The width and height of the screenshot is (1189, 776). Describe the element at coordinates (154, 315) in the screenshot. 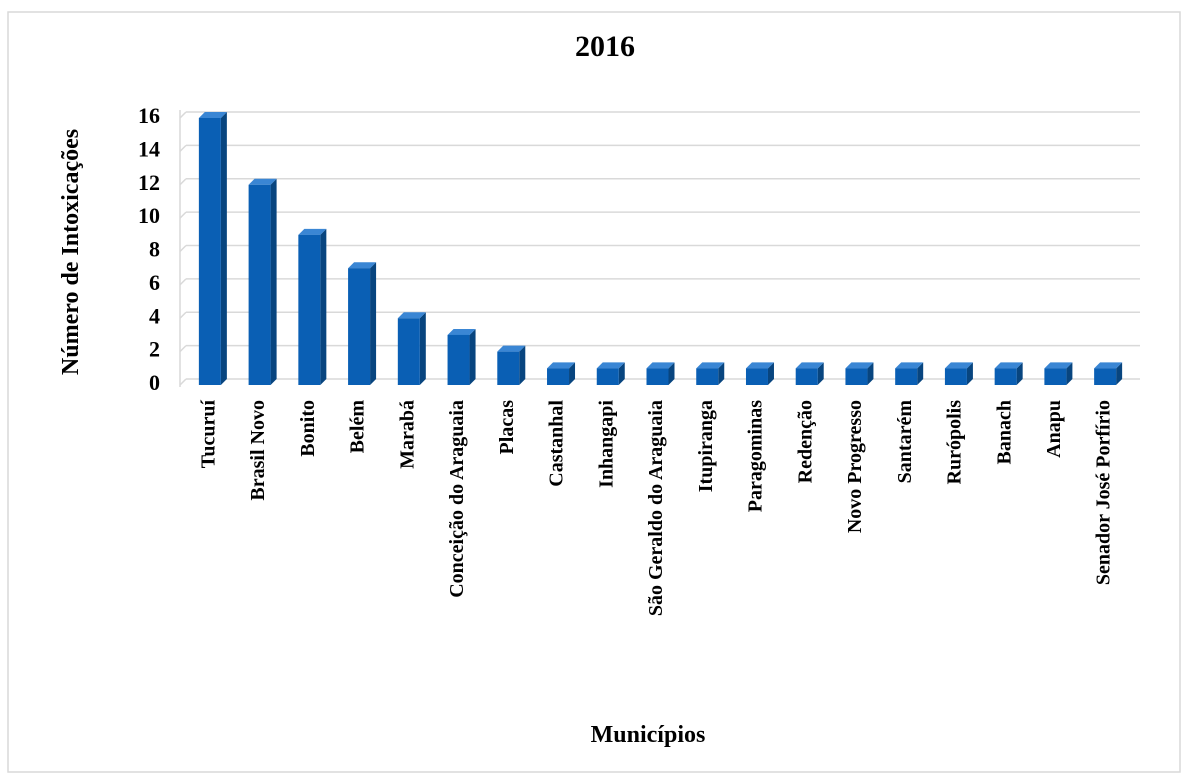

I see `y-tick-label: 4` at that location.